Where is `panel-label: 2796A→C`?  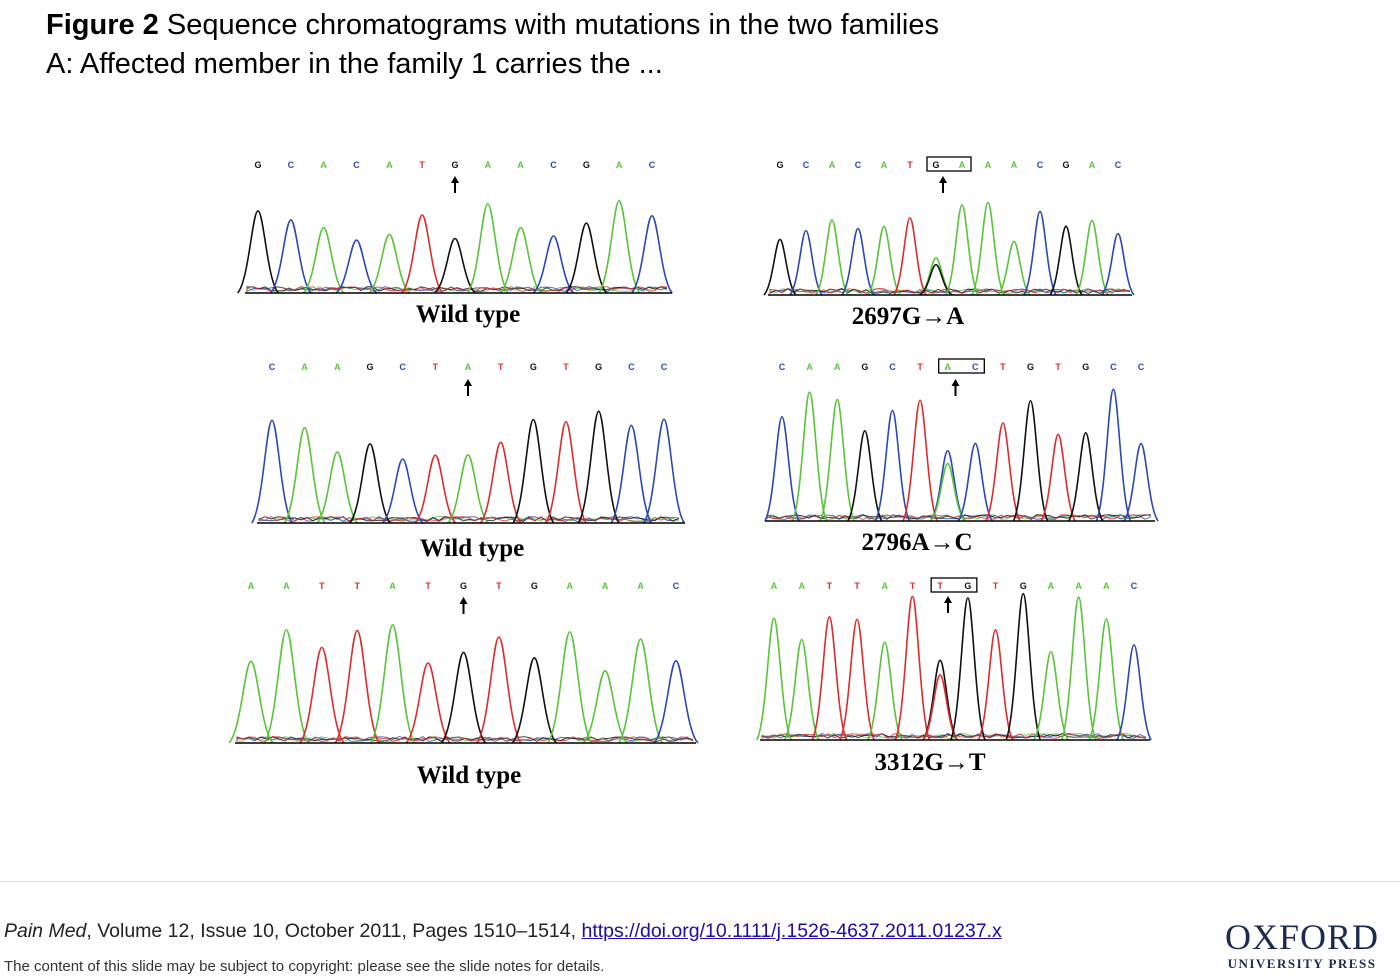
panel-label: 2796A→C is located at coordinates (916, 542).